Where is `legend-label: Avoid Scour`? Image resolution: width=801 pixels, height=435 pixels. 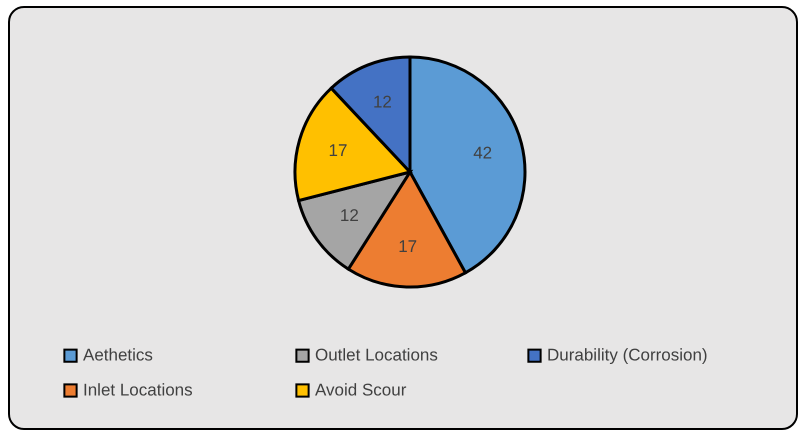
legend-label: Avoid Scour is located at coordinates (361, 390).